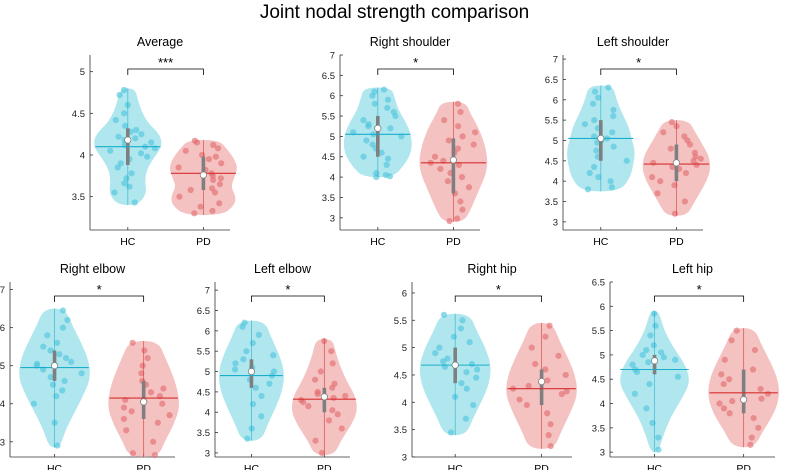  I want to click on panel-title: Right elbow, so click(93, 269).